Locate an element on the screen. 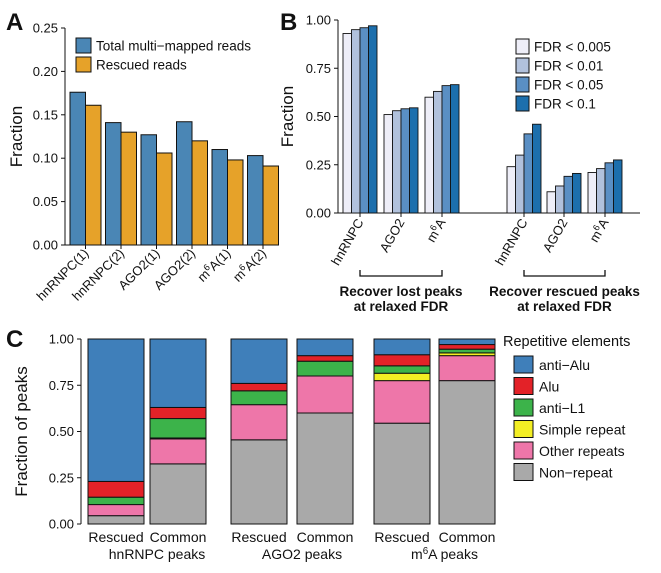 The height and width of the screenshot is (573, 661). stack-m6a-peaks-common-non-repeat is located at coordinates (467, 452).